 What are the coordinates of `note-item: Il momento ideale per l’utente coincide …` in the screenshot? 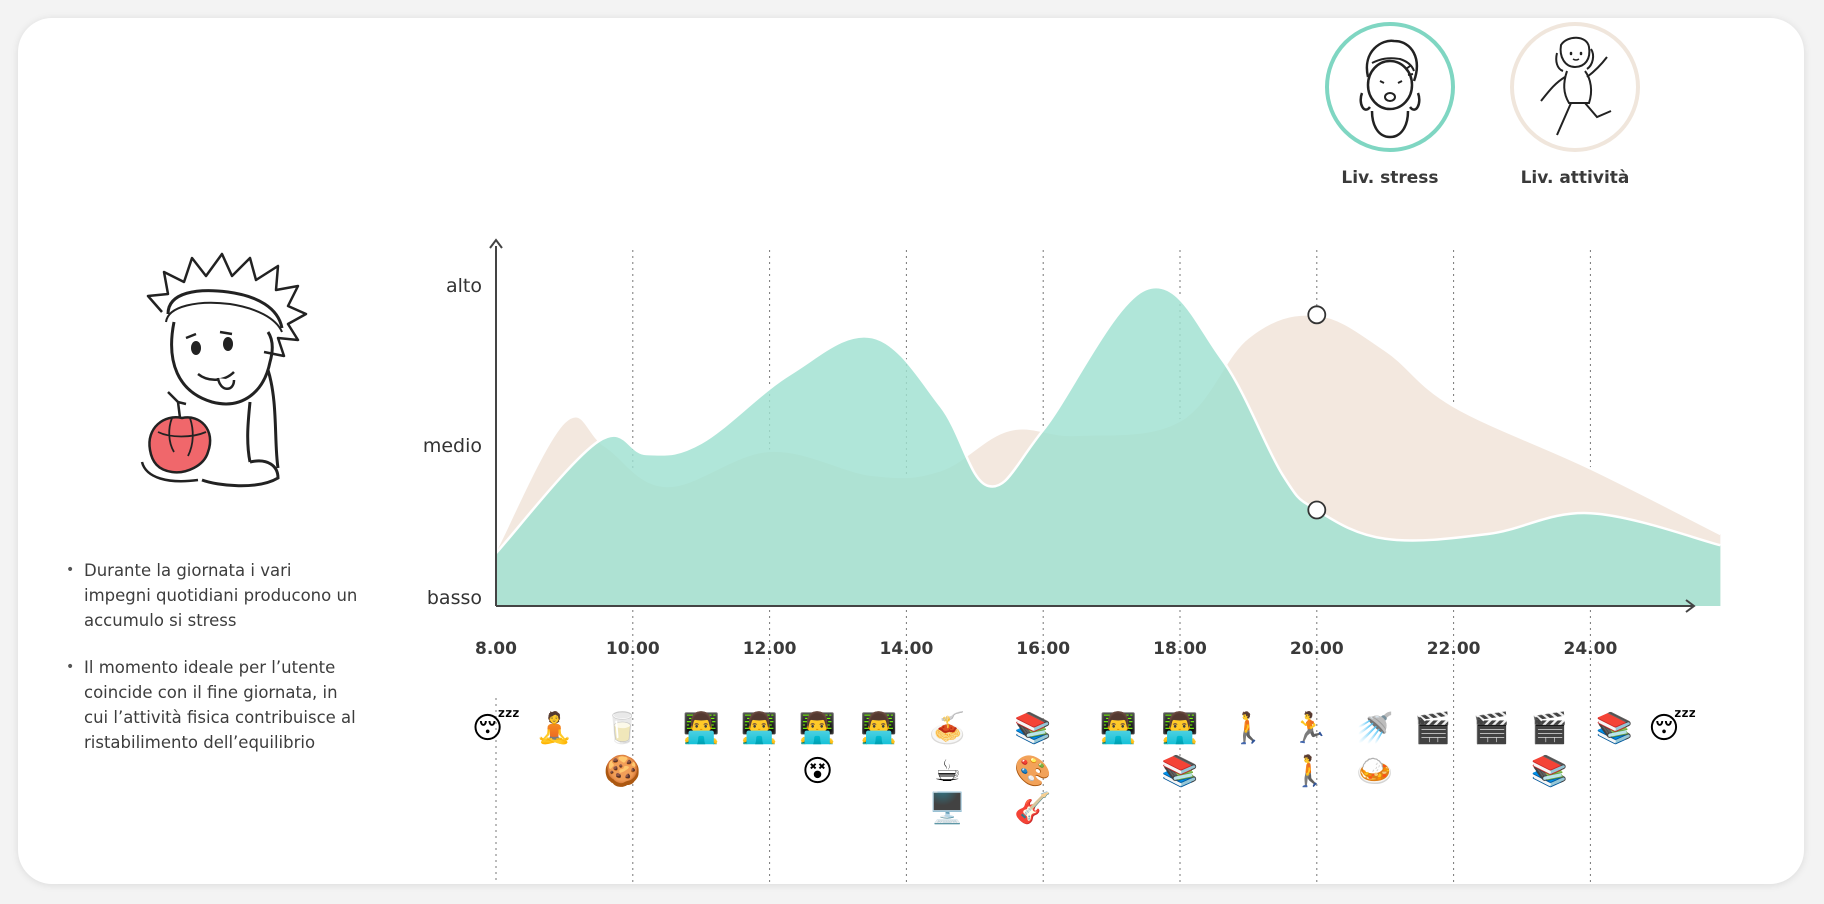 It's located at (212, 705).